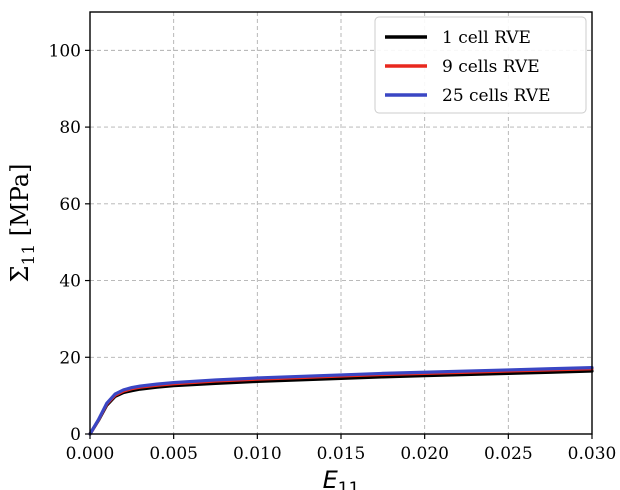 The image size is (620, 490). Describe the element at coordinates (257, 454) in the screenshot. I see `x-tick-label: 0.010` at that location.